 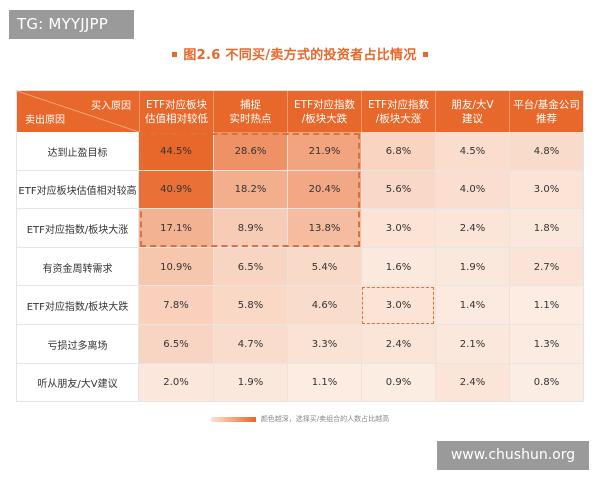 I want to click on column-header: ETF对应指数 /板块大涨, so click(x=398, y=111).